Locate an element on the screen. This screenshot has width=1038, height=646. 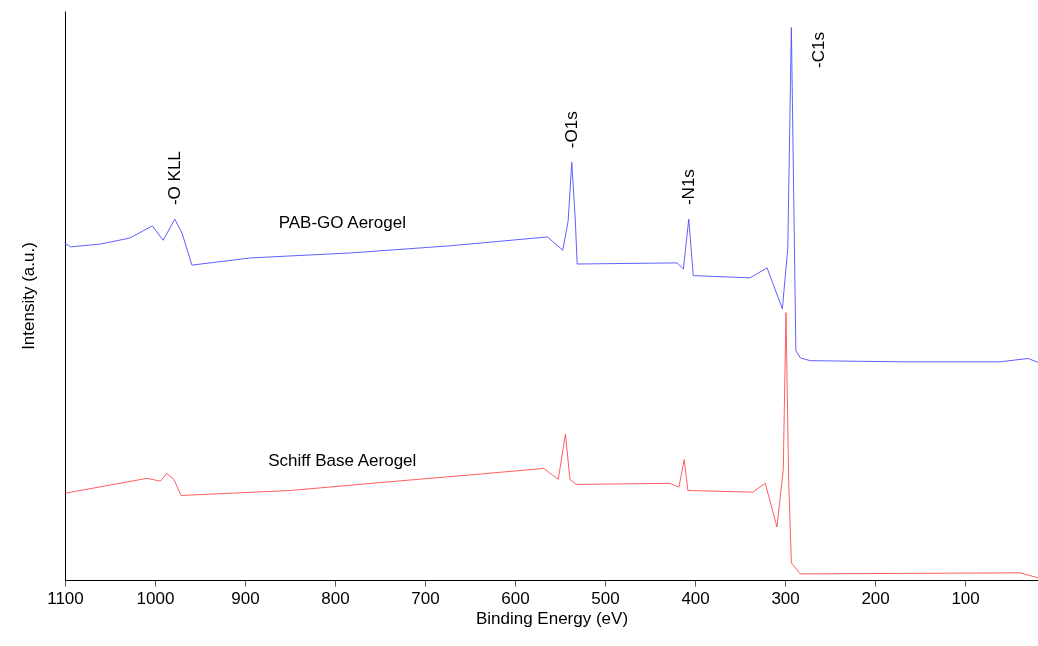
x-tick-label: 300 is located at coordinates (785, 598).